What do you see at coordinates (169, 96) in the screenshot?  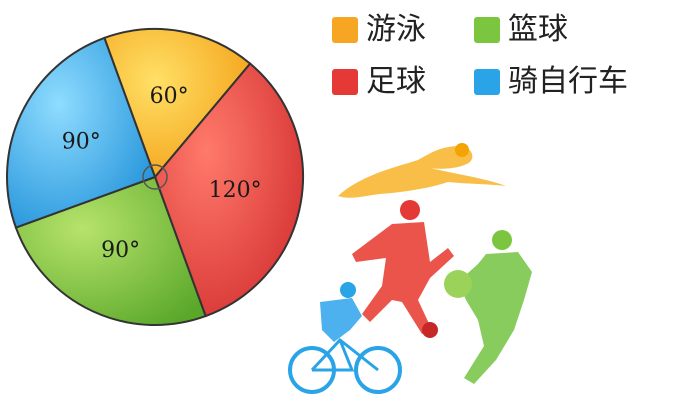 I see `slice-label-swimming: 60°` at bounding box center [169, 96].